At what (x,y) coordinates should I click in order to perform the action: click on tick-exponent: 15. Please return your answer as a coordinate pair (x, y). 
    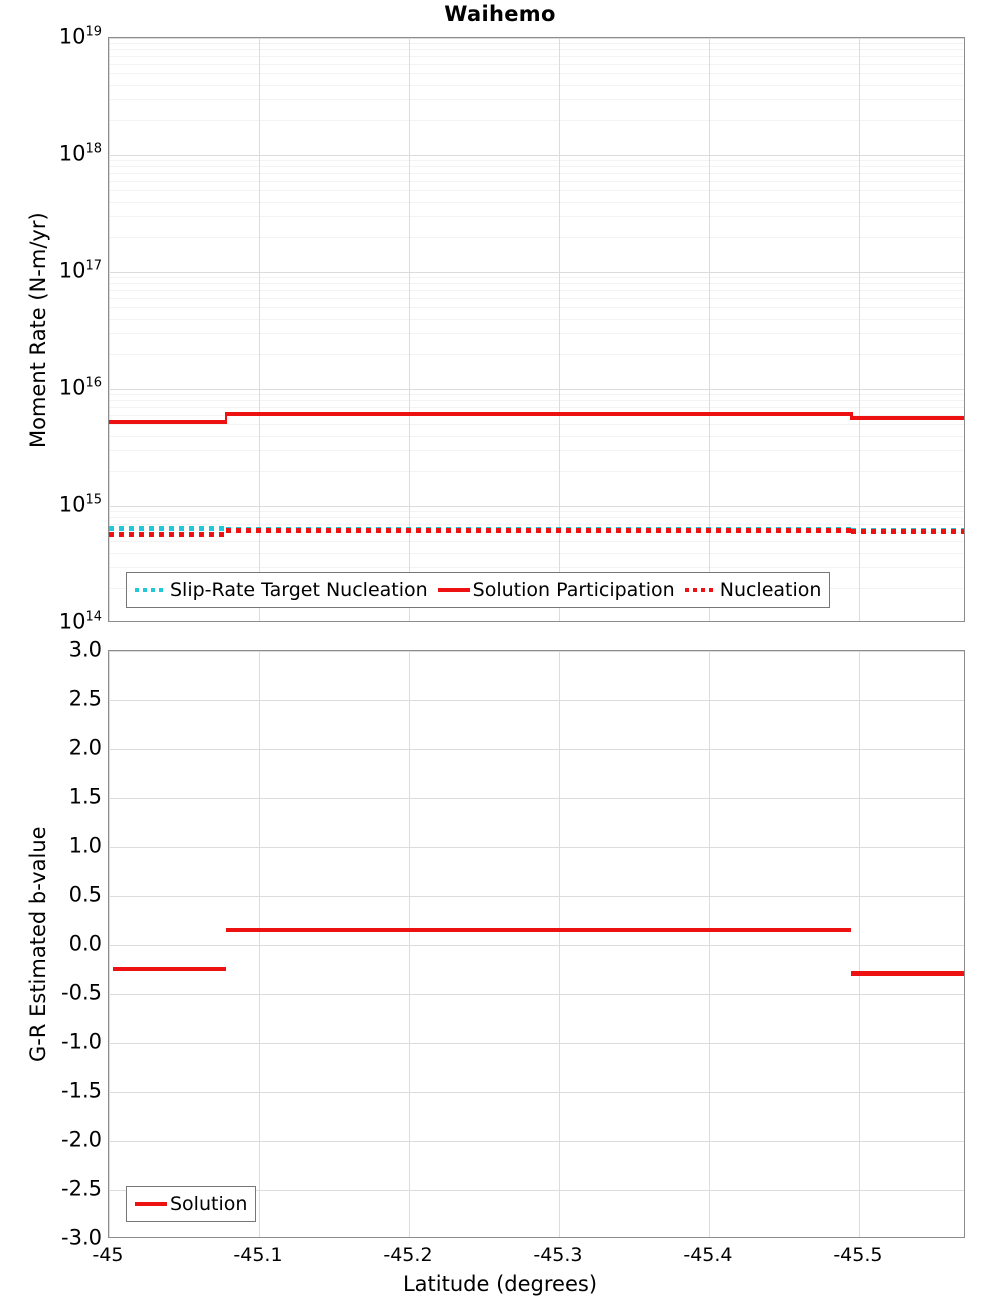
    Looking at the image, I should click on (93, 500).